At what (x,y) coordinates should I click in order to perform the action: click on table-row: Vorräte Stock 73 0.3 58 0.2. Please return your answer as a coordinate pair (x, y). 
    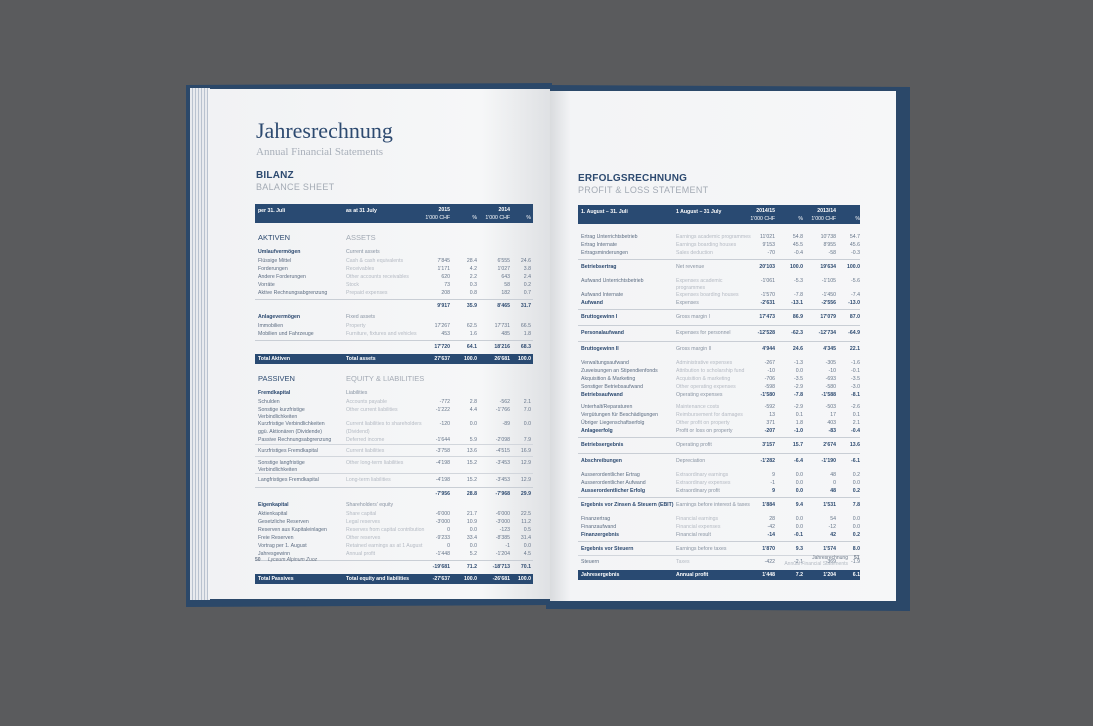
    Looking at the image, I should click on (394, 285).